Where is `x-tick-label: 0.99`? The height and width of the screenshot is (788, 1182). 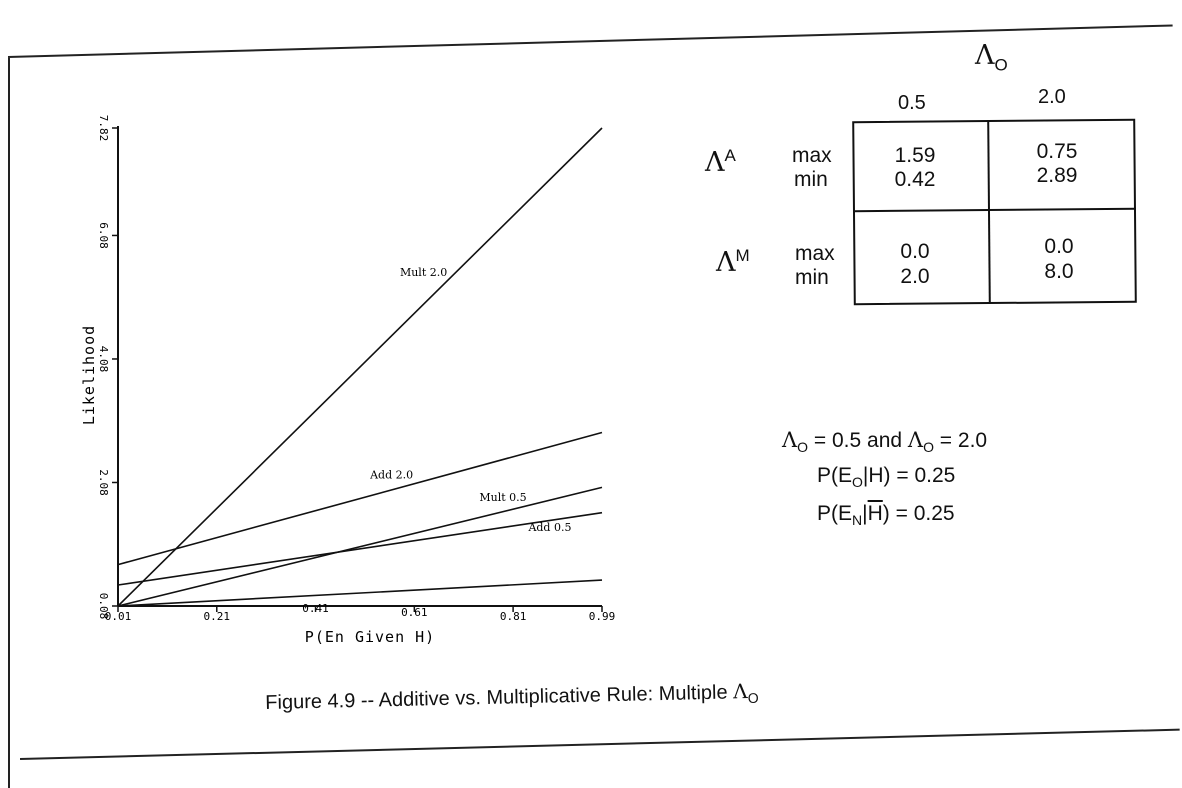
x-tick-label: 0.99 is located at coordinates (602, 616).